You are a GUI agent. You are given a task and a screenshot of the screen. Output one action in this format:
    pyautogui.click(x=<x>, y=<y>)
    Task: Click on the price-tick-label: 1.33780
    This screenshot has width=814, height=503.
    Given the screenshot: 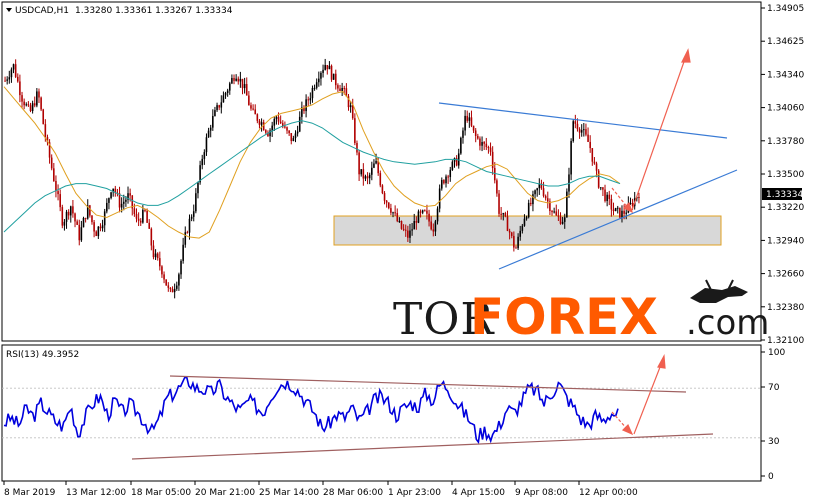 What is the action you would take?
    pyautogui.click(x=785, y=142)
    